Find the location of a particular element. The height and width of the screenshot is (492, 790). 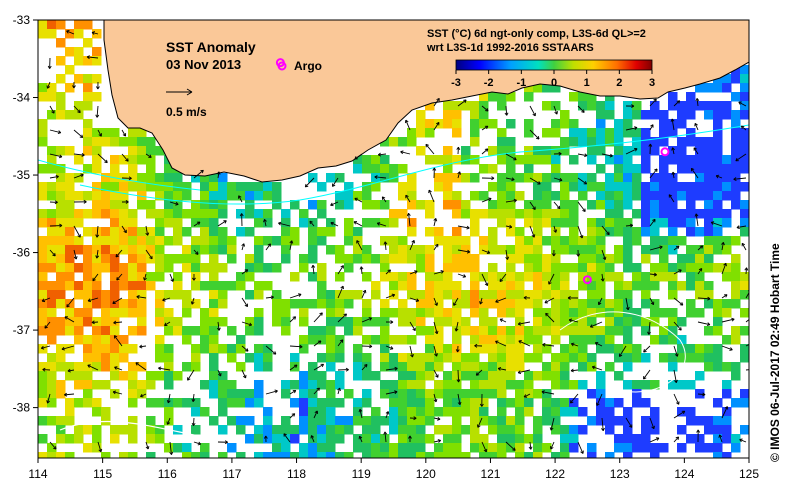

lon-tick-label: 120 is located at coordinates (426, 474).